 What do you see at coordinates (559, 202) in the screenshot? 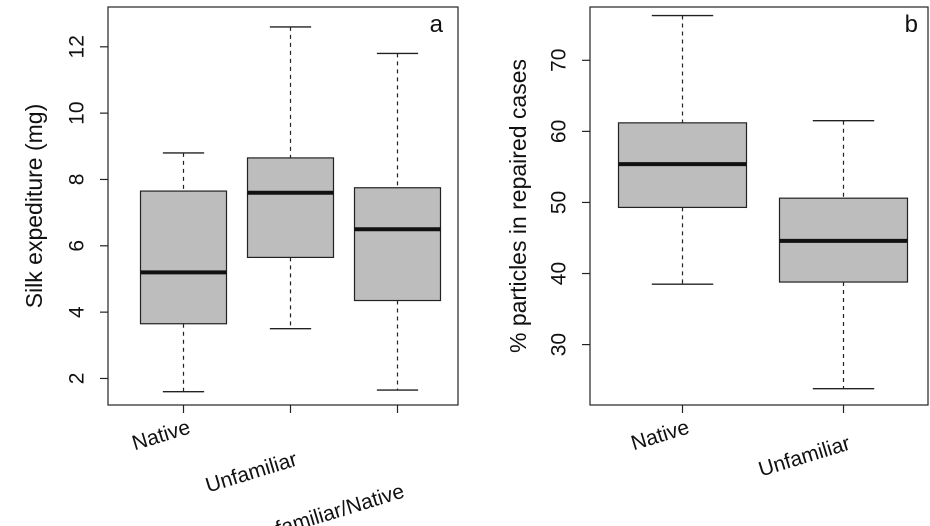
I see `y-tick-label: 50` at bounding box center [559, 202].